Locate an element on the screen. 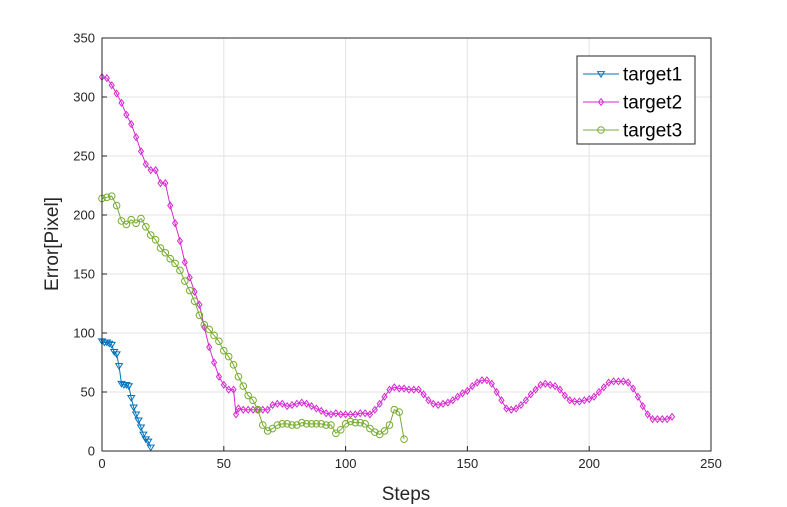 Image resolution: width=787 pixels, height=507 pixels. series-target1 is located at coordinates (126, 395).